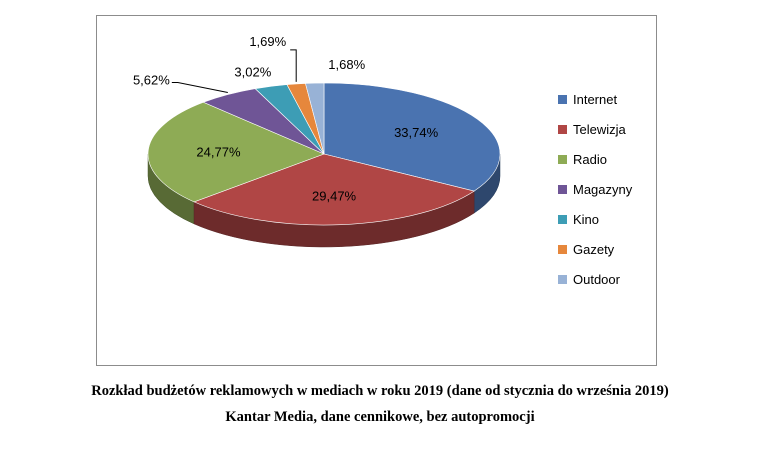  I want to click on data-label-kino: 3,02%, so click(252, 71).